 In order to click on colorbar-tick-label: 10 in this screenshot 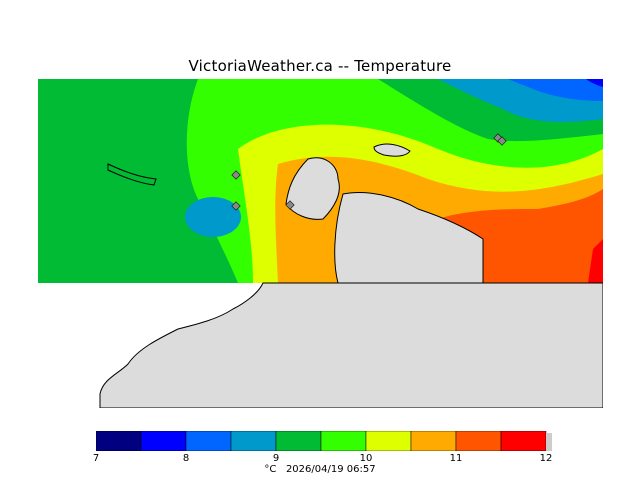, I will do `click(366, 458)`.